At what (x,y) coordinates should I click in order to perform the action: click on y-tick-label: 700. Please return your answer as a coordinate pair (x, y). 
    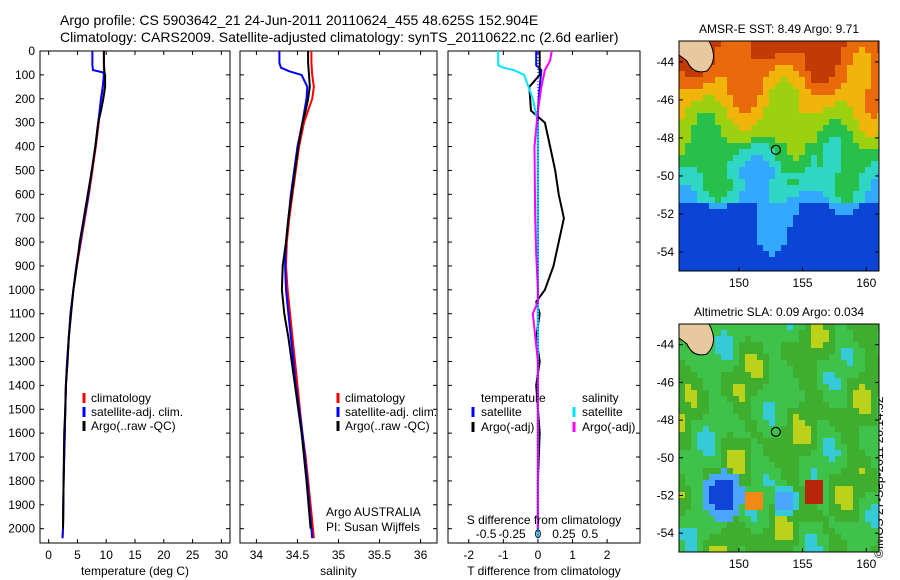
    Looking at the image, I should click on (25, 218).